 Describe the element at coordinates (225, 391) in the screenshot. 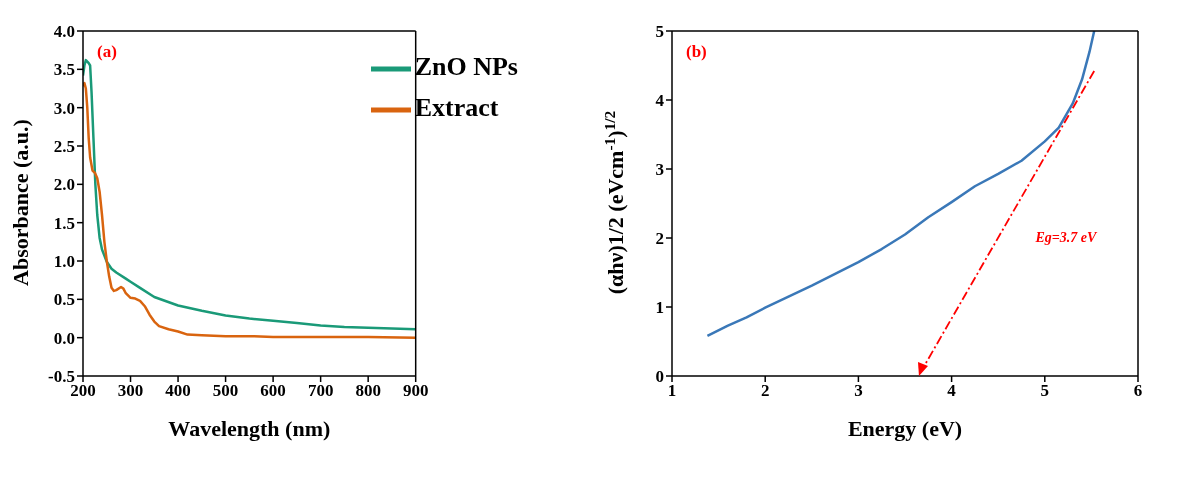

I see `x-tick-label: 500` at that location.